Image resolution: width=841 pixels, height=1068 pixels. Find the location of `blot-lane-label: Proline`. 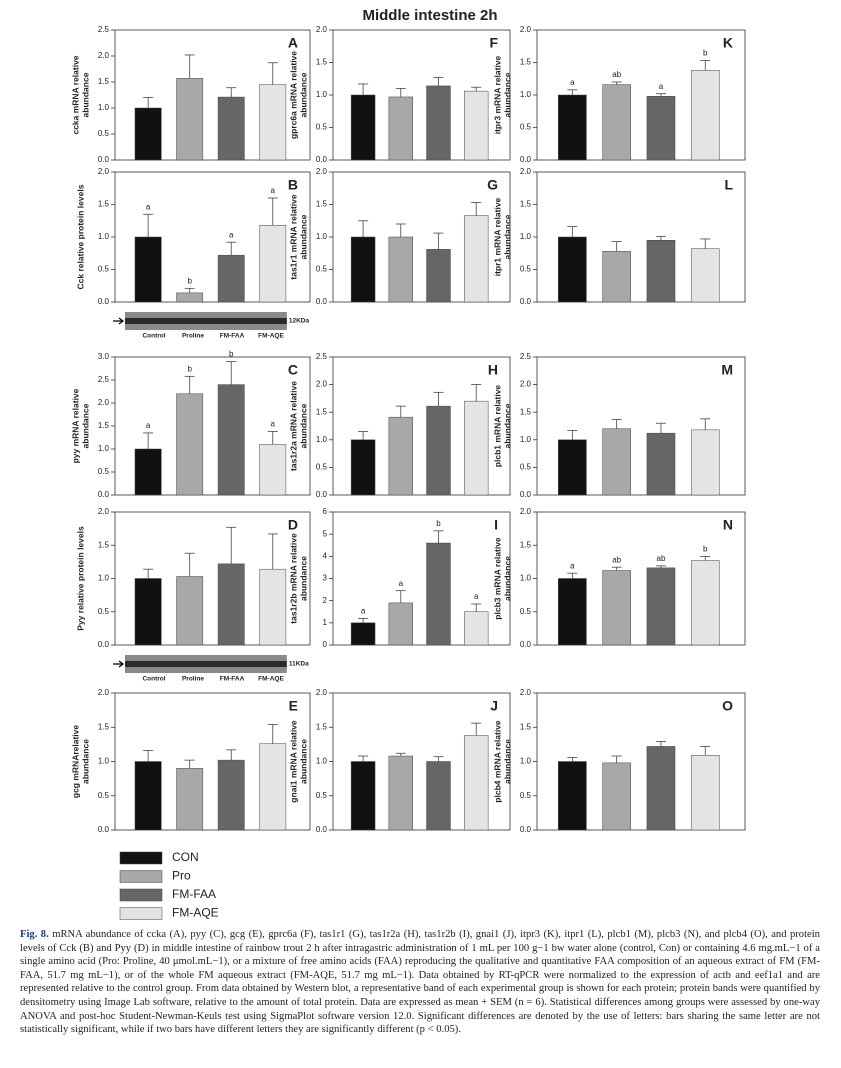

blot-lane-label: Proline is located at coordinates (193, 679).